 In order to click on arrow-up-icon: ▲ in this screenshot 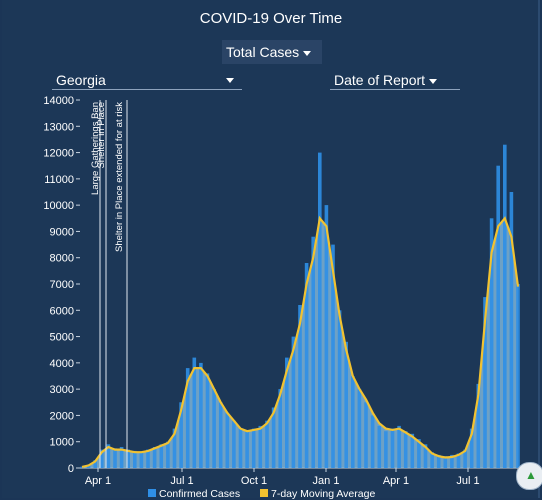, I will do `click(531, 475)`.